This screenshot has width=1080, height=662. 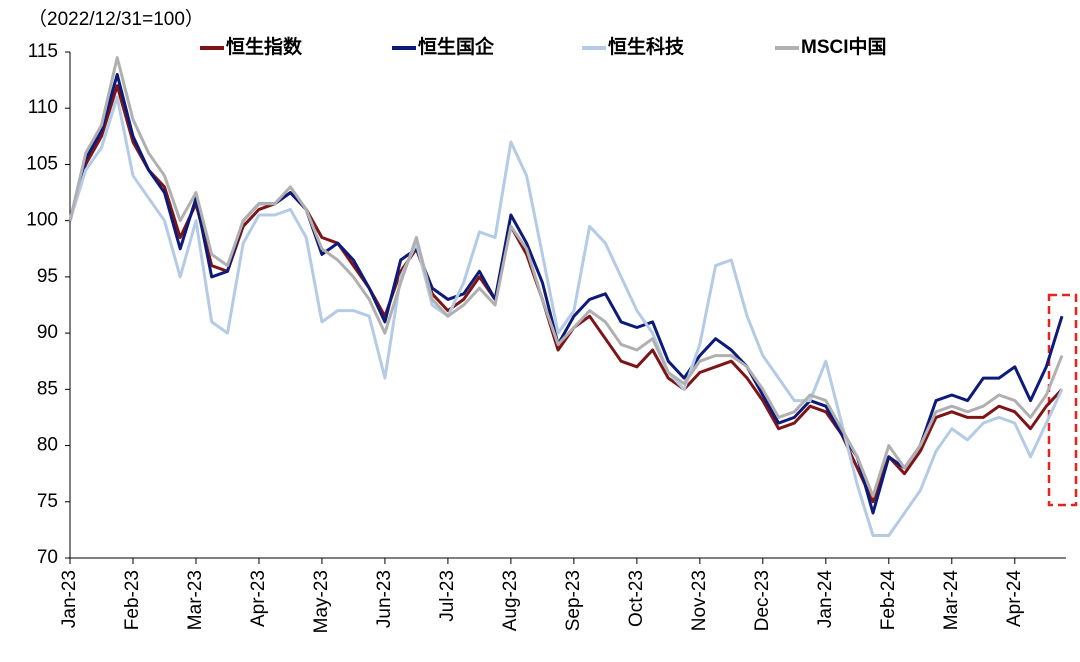 I want to click on x-tick-label: Jan-24, so click(x=825, y=599).